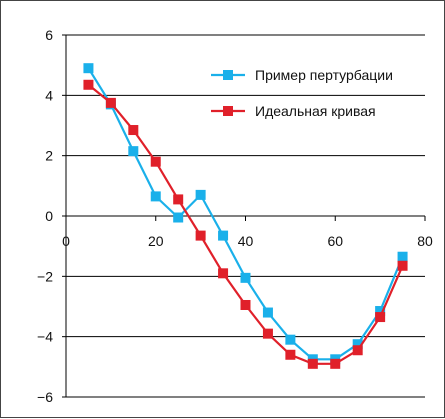  What do you see at coordinates (335, 241) in the screenshot?
I see `x-tick-label: 60` at bounding box center [335, 241].